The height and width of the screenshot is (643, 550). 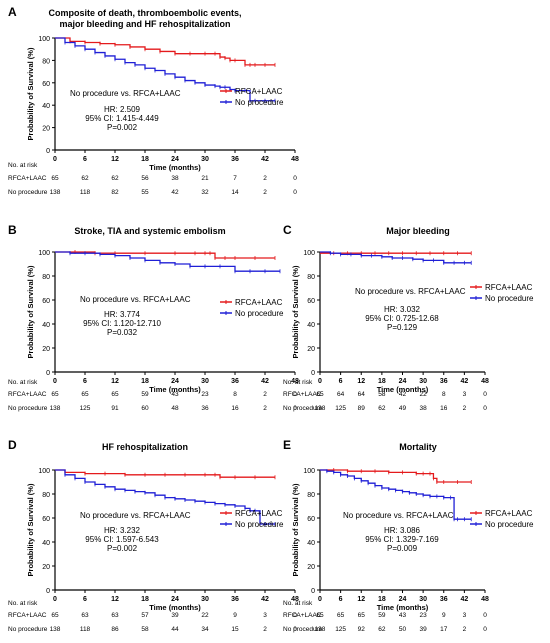 I want to click on risk-cell: 59, so click(x=382, y=615).